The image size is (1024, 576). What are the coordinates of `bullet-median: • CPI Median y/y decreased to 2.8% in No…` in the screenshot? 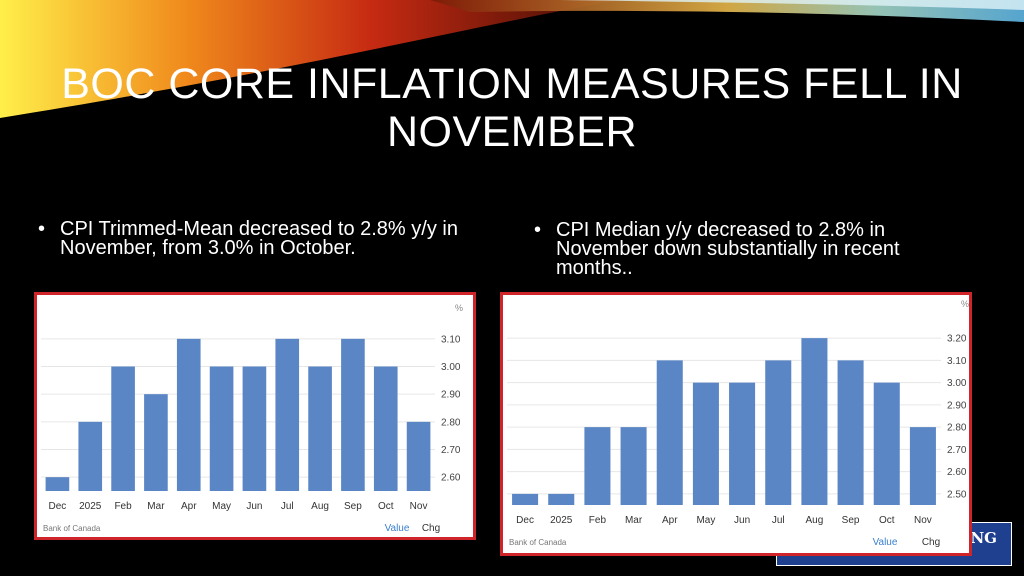 It's located at (755, 249).